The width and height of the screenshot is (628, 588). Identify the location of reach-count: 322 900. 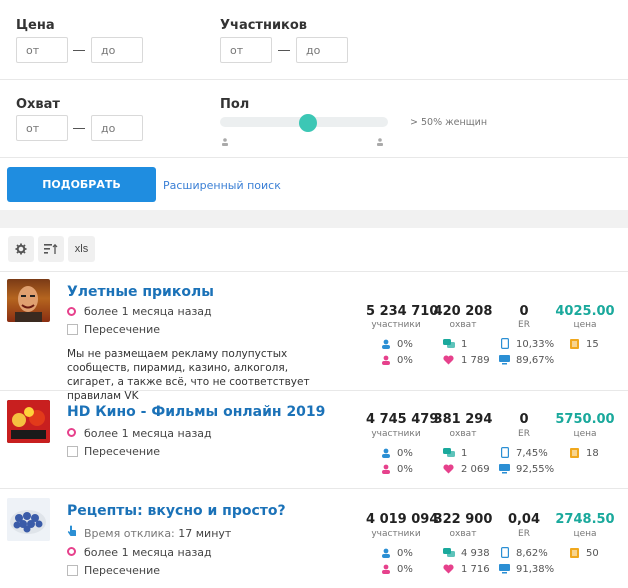
(463, 519).